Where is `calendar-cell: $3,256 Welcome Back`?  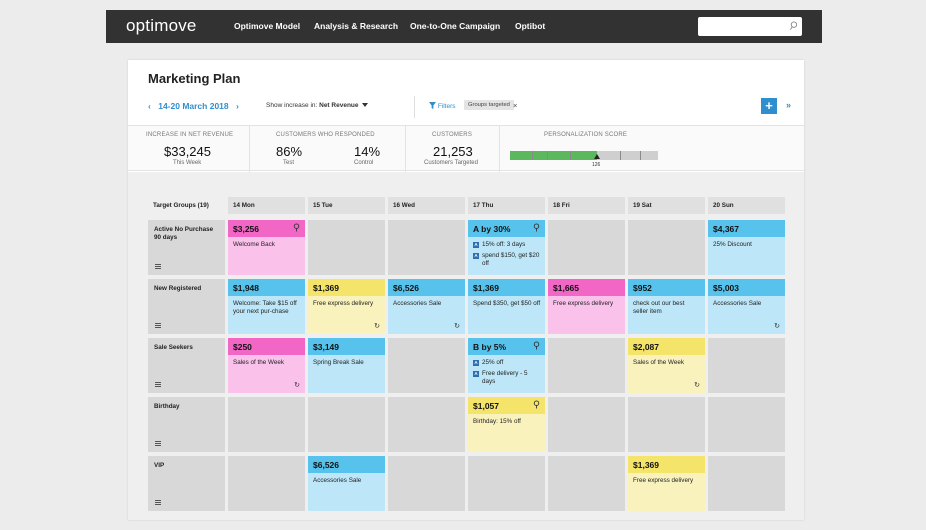
calendar-cell: $3,256 Welcome Back is located at coordinates (266, 247).